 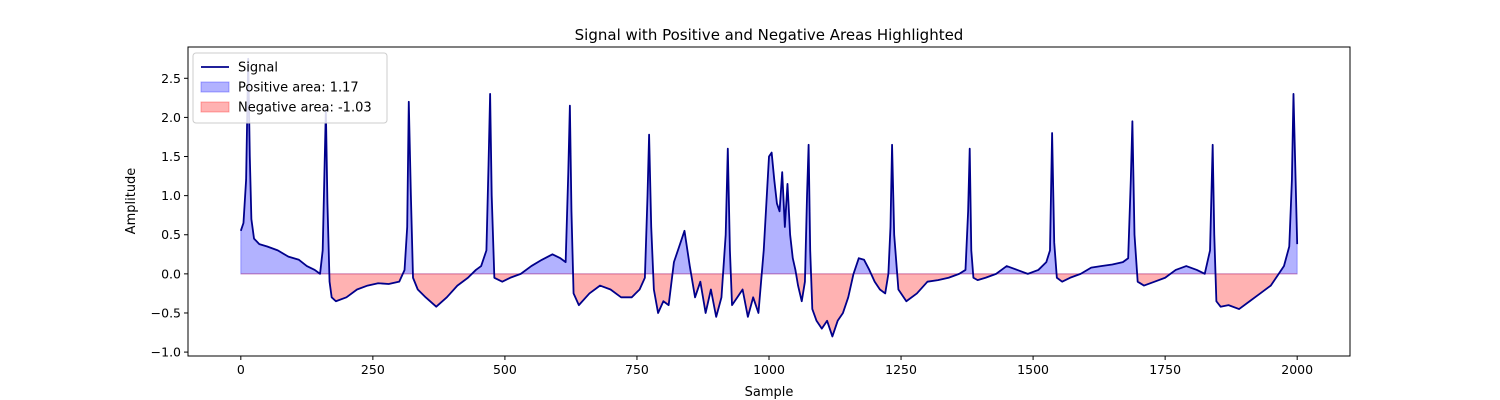 I want to click on legend-box, so click(x=290, y=88).